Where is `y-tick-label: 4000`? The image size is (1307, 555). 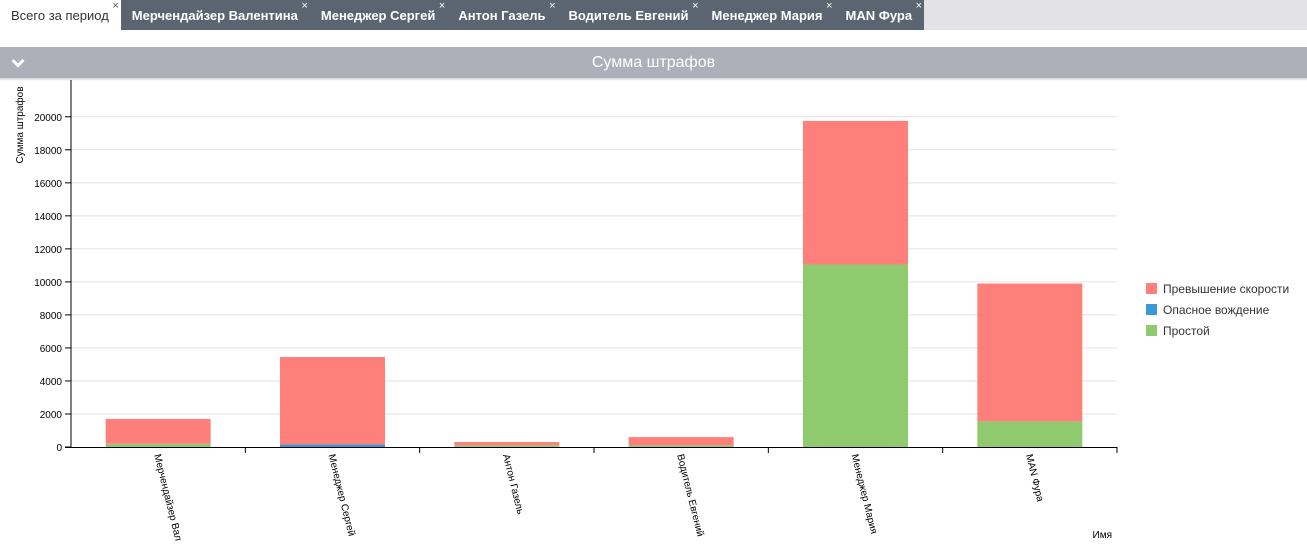
y-tick-label: 4000 is located at coordinates (51, 382).